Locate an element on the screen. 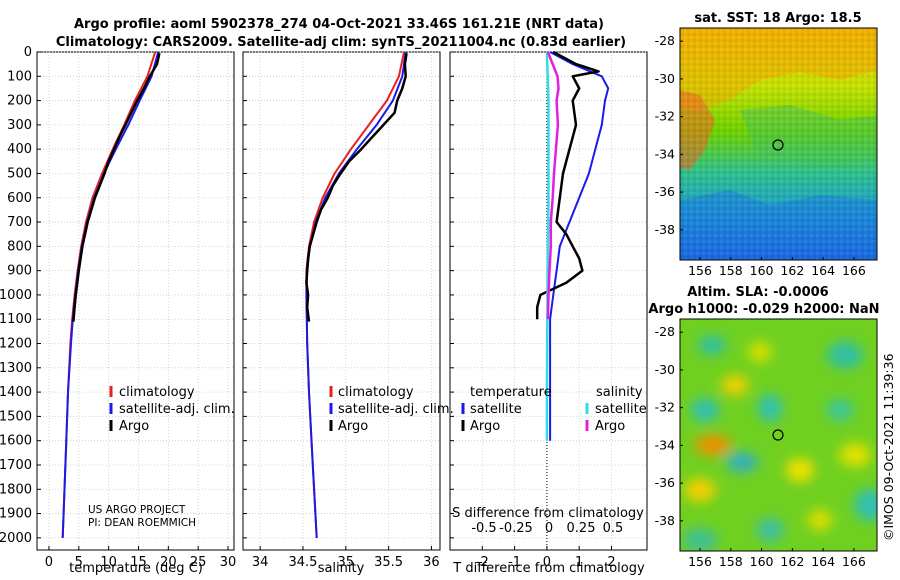 Image resolution: width=900 pixels, height=580 pixels. temperature-legend: climatology satellite-adj. clim. Argo is located at coordinates (172, 409).